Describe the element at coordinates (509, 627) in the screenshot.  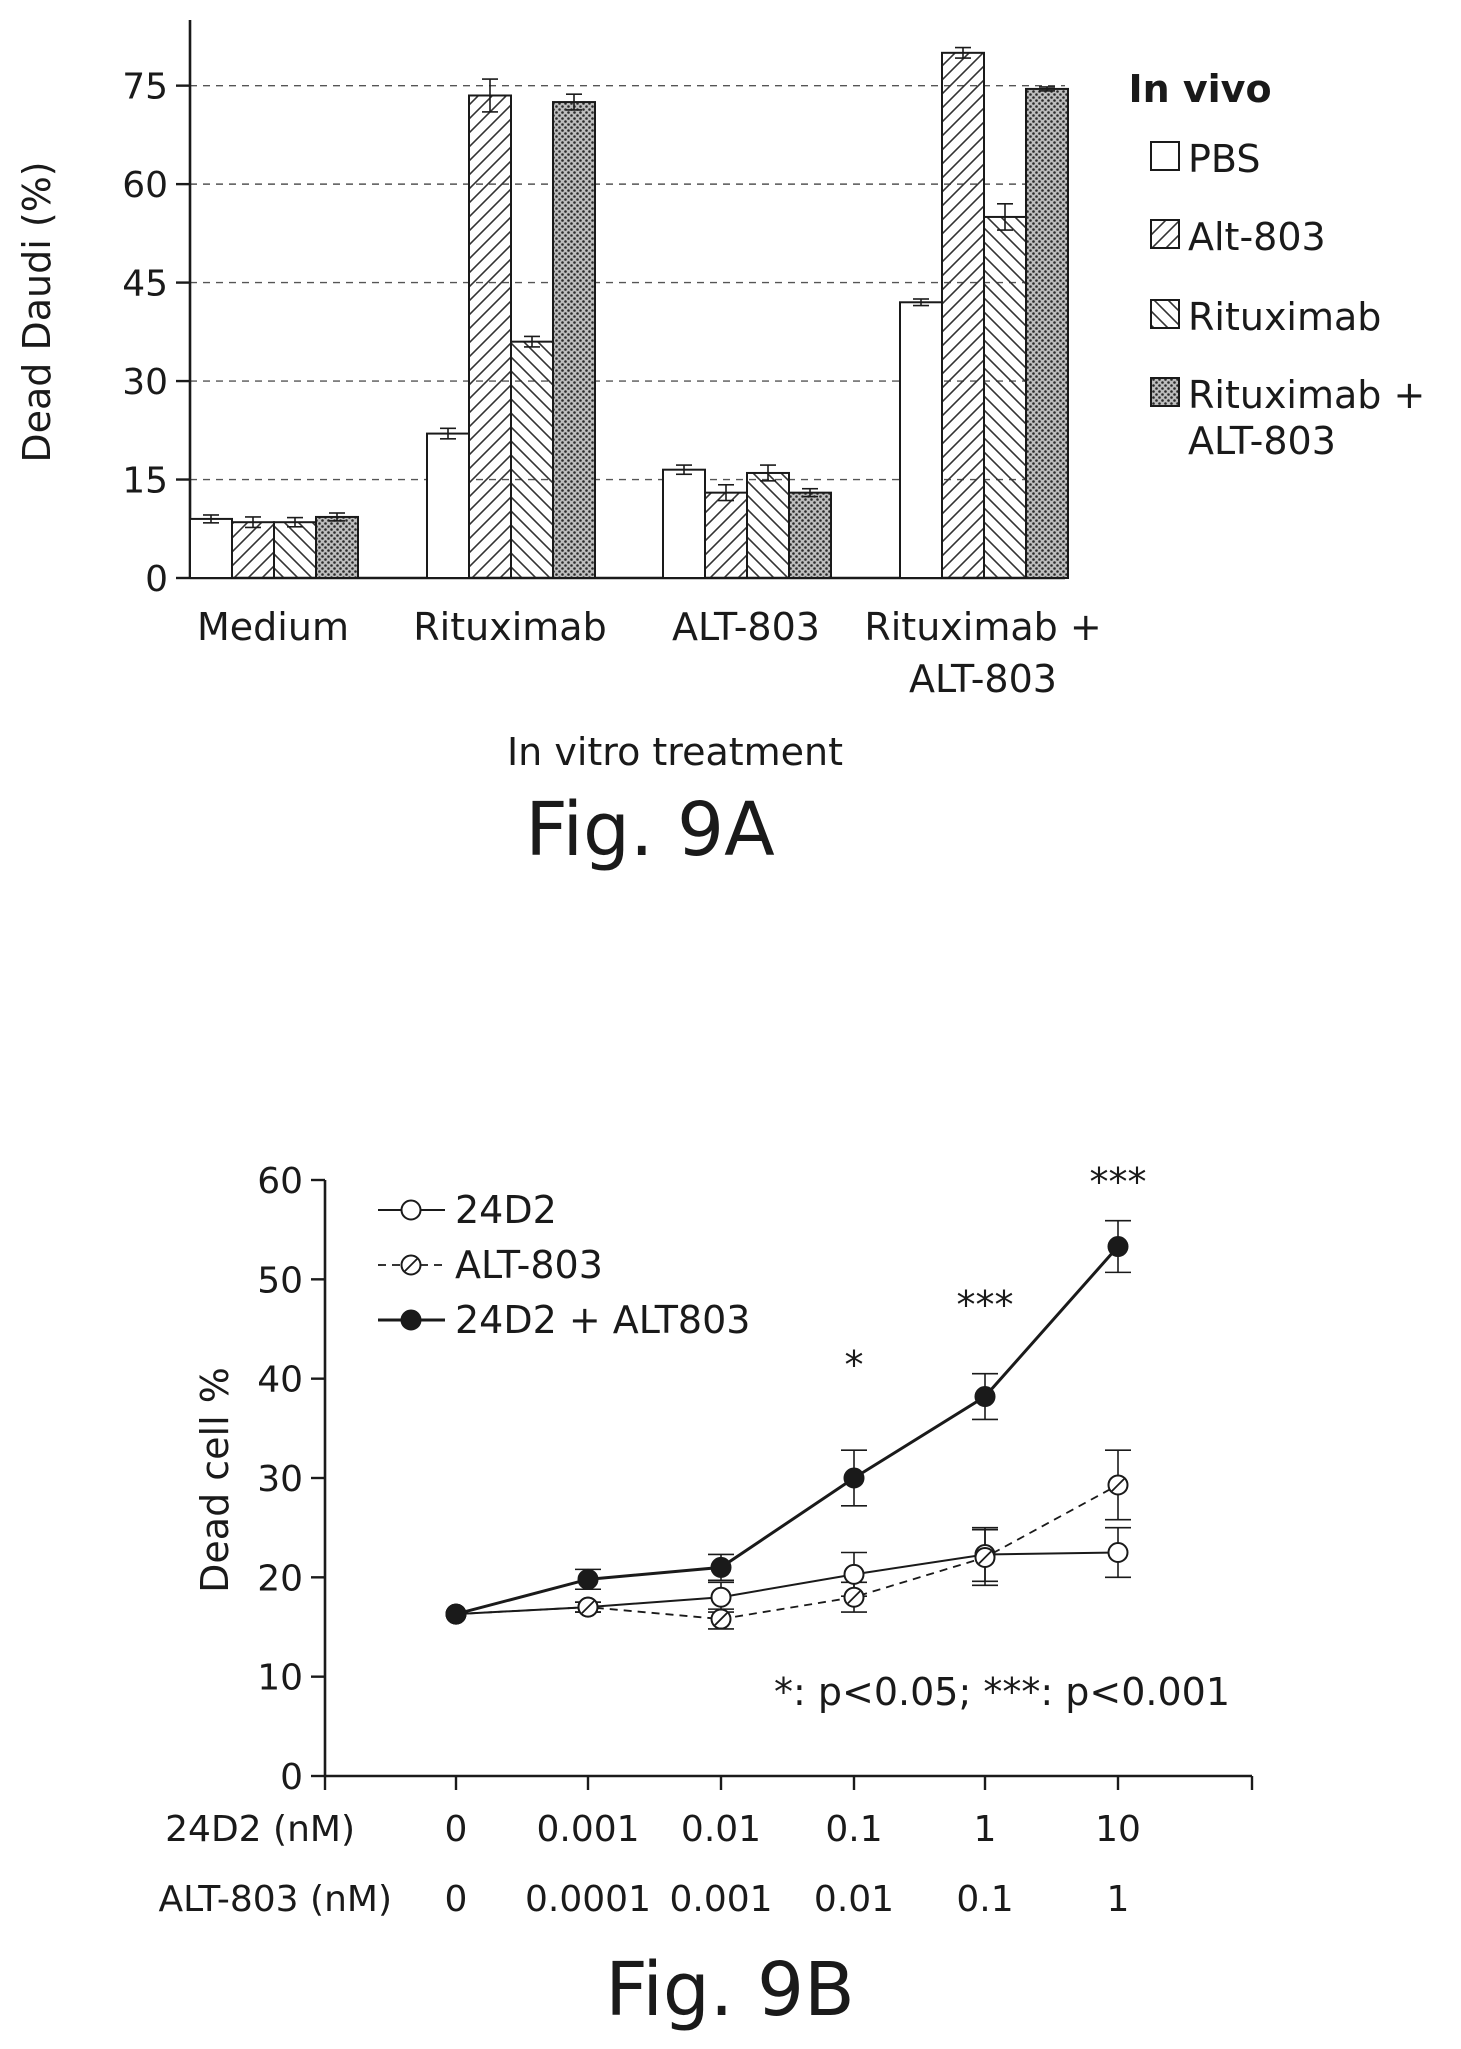
I see `x-tick-label: Rituximab` at that location.